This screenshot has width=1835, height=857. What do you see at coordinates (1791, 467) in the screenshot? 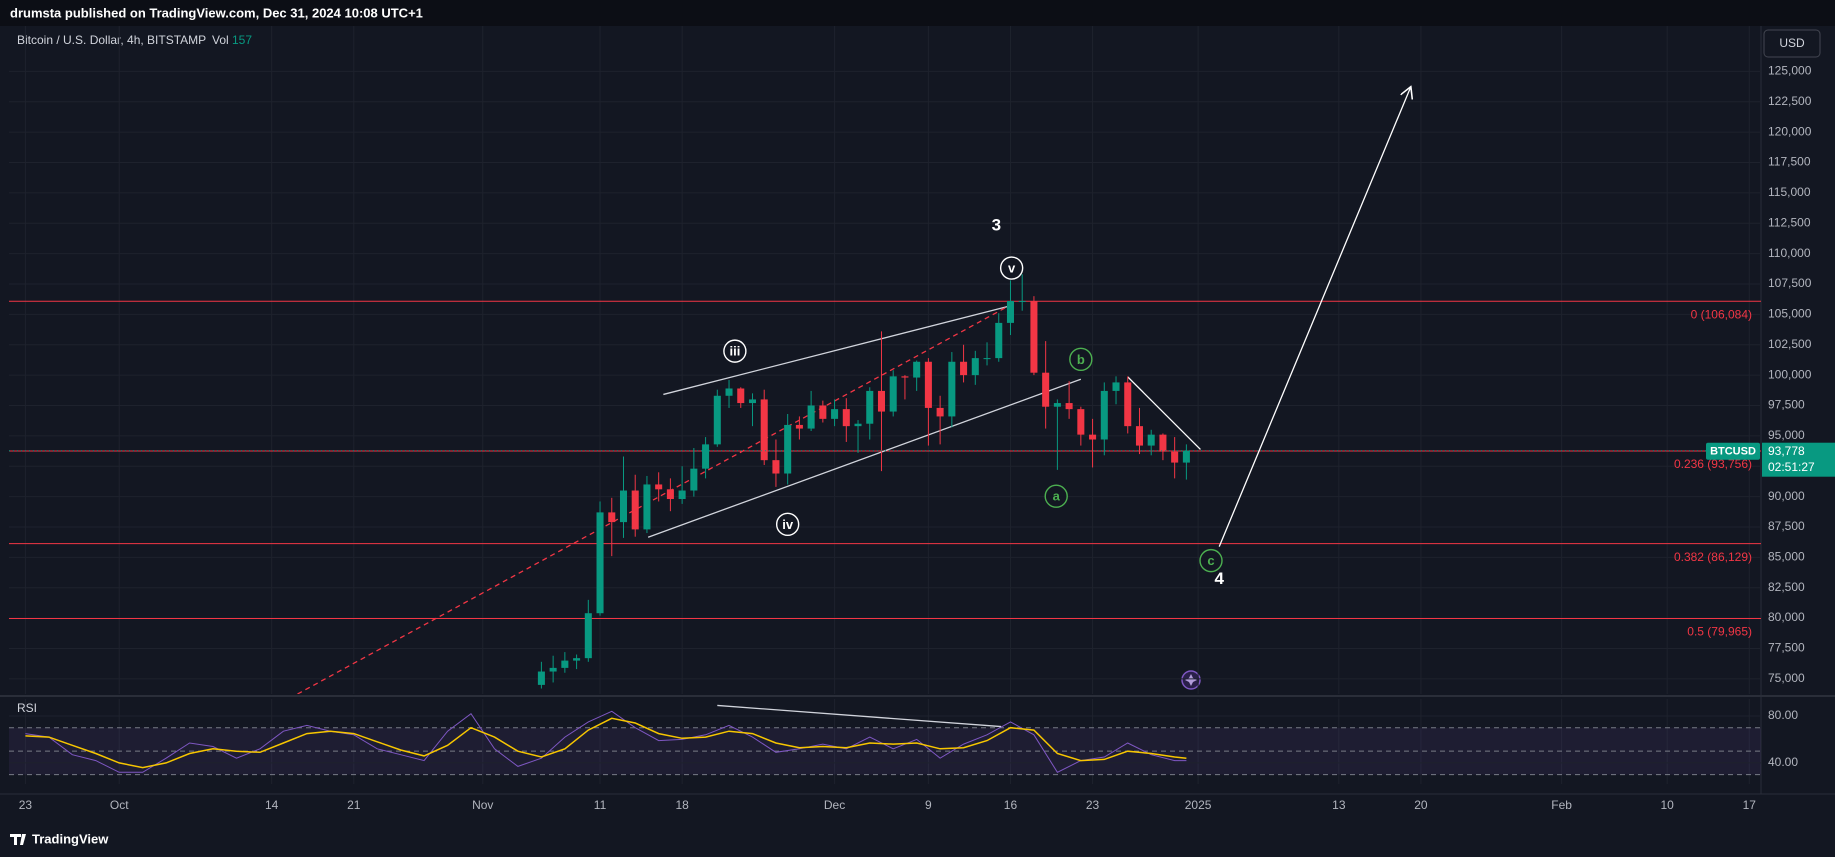
I see `countdown: 02:51:27` at bounding box center [1791, 467].